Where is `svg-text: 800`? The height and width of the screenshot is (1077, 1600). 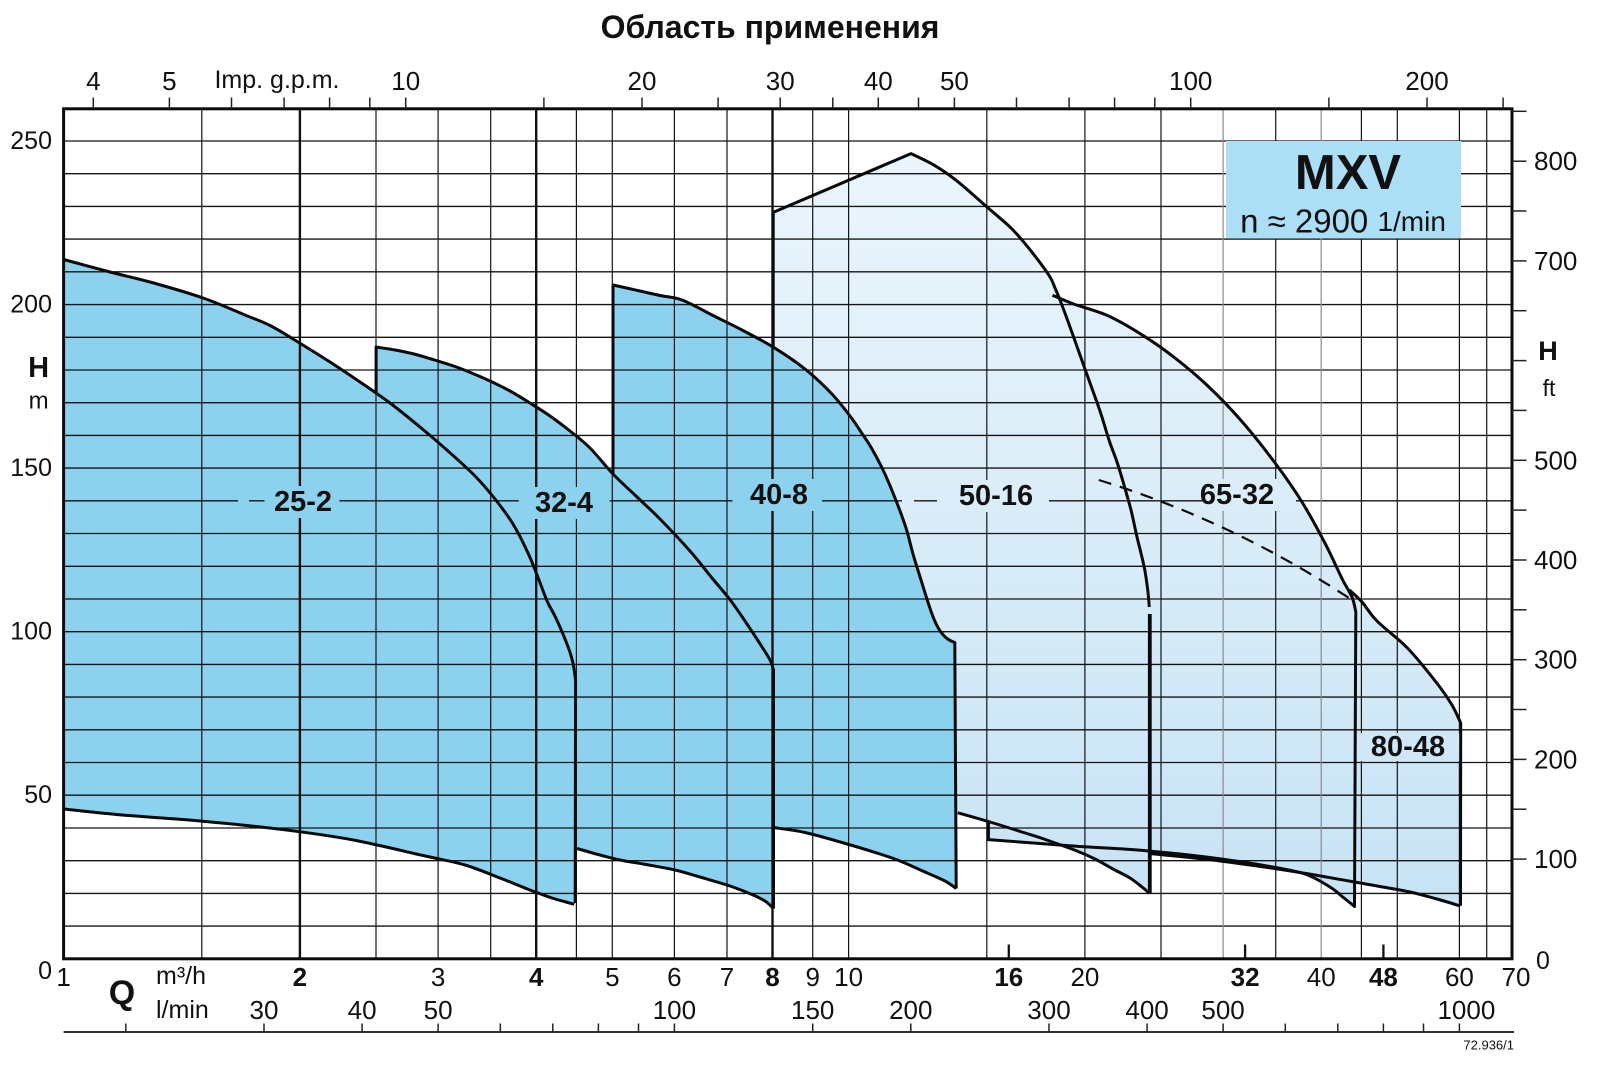
svg-text: 800 is located at coordinates (1555, 161).